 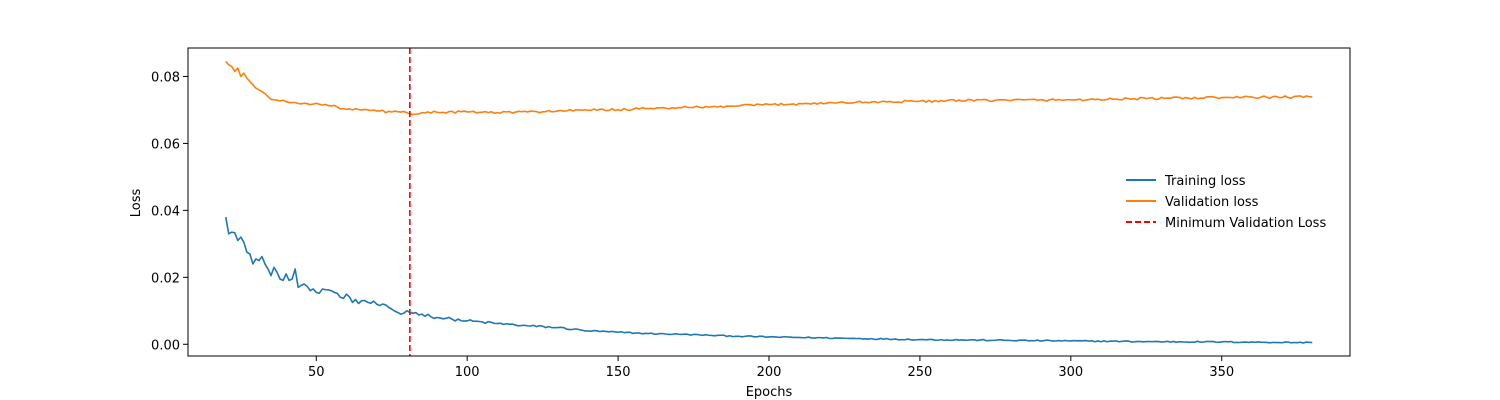 What do you see at coordinates (165, 278) in the screenshot?
I see `y-tick-label: 0.02` at bounding box center [165, 278].